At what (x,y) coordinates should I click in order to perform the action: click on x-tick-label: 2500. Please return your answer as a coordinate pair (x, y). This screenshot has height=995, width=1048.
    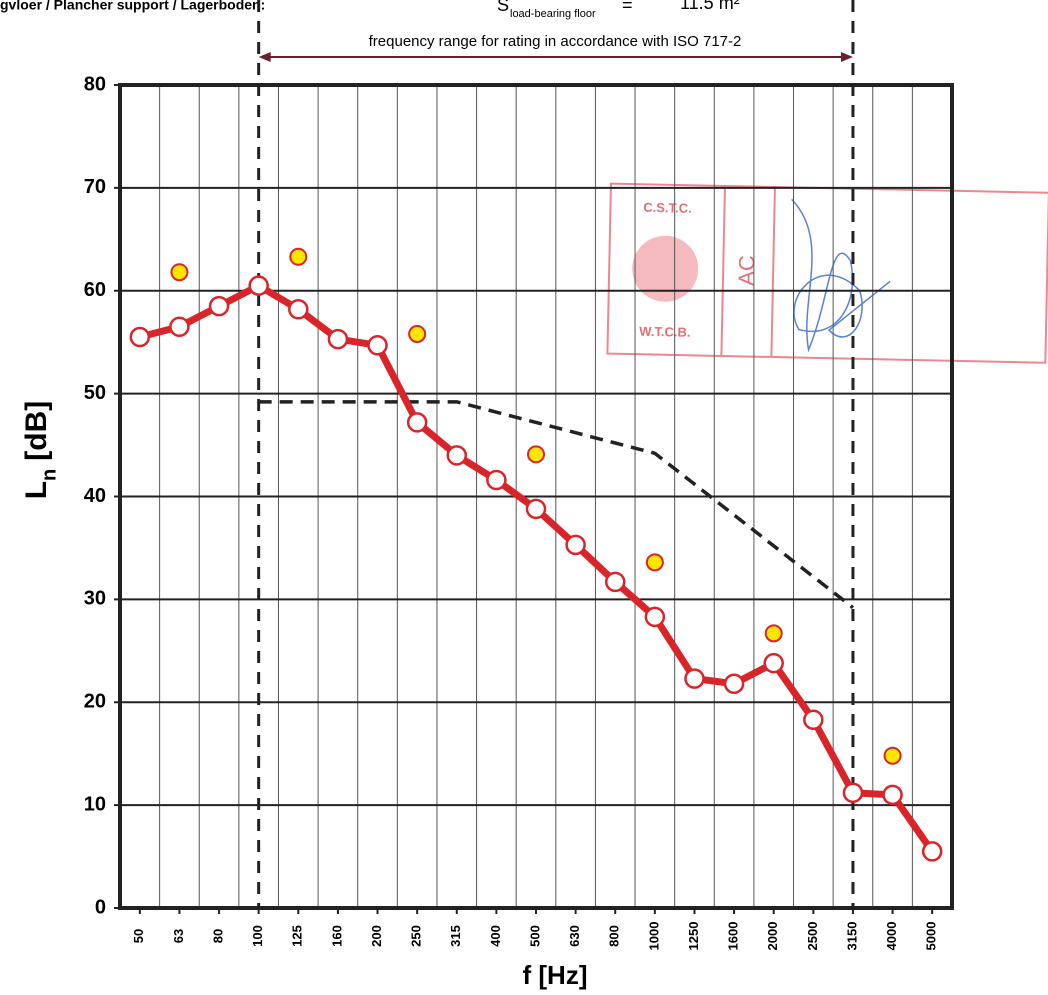
    Looking at the image, I should click on (812, 936).